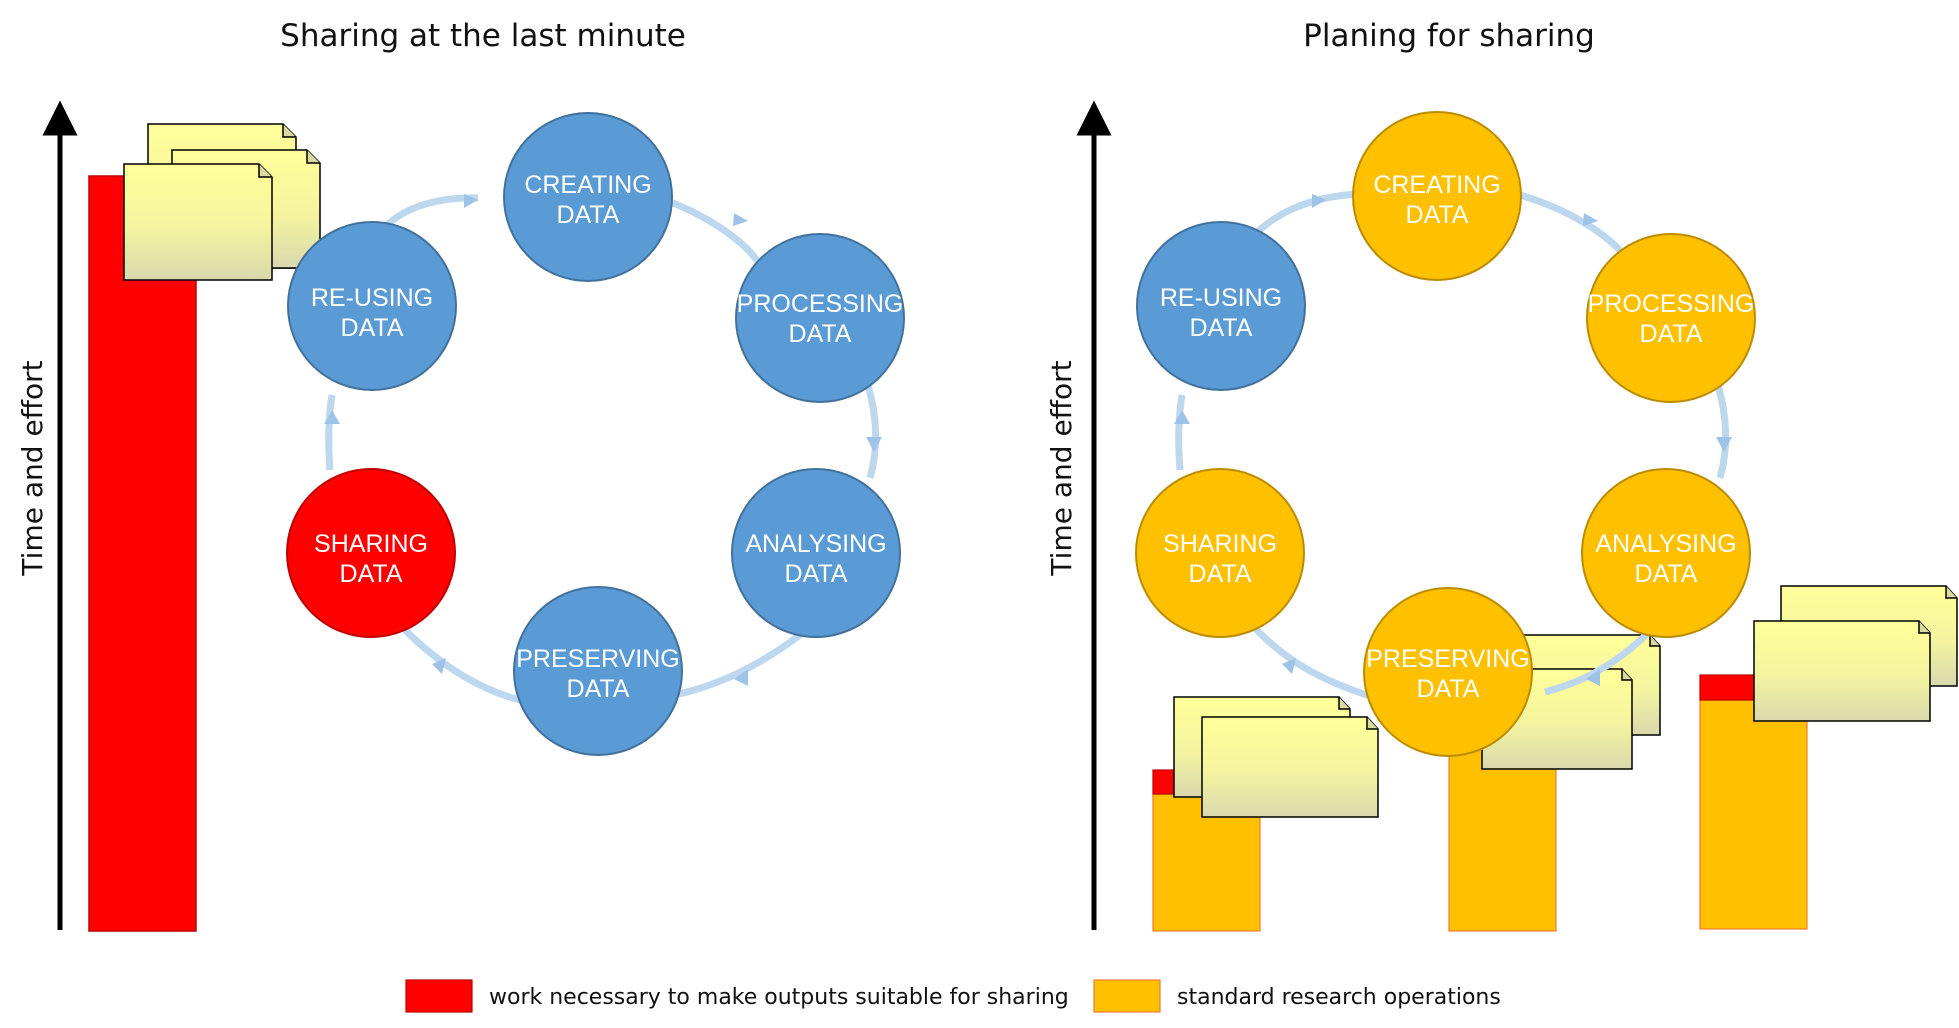 This screenshot has width=1959, height=1028. I want to click on right-stage-analysing: ANALYSING DATA, so click(1666, 553).